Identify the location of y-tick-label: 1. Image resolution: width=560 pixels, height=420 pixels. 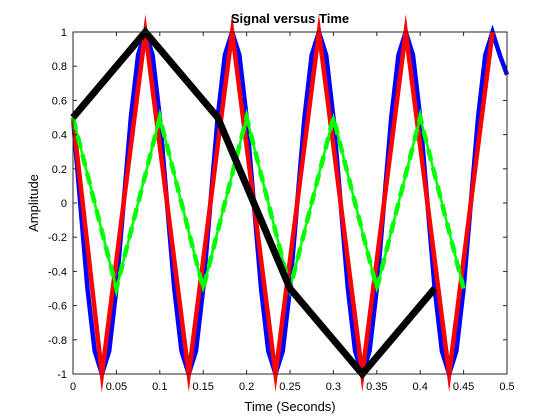
(64, 33).